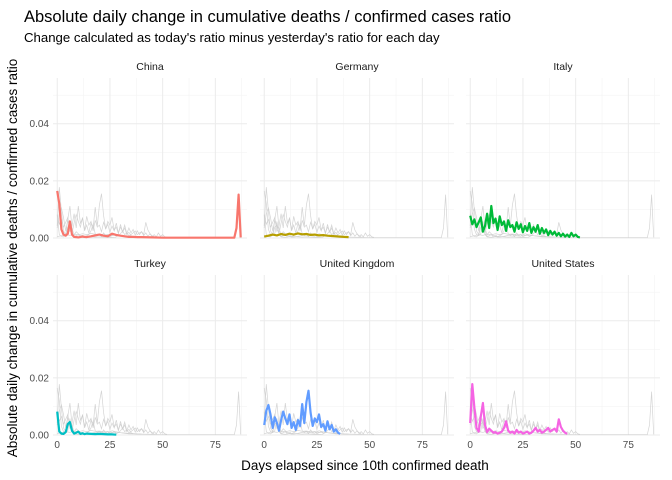 Image resolution: width=672 pixels, height=480 pixels. I want to click on facet-china: China 0.00 0.02 0.04, so click(138, 153).